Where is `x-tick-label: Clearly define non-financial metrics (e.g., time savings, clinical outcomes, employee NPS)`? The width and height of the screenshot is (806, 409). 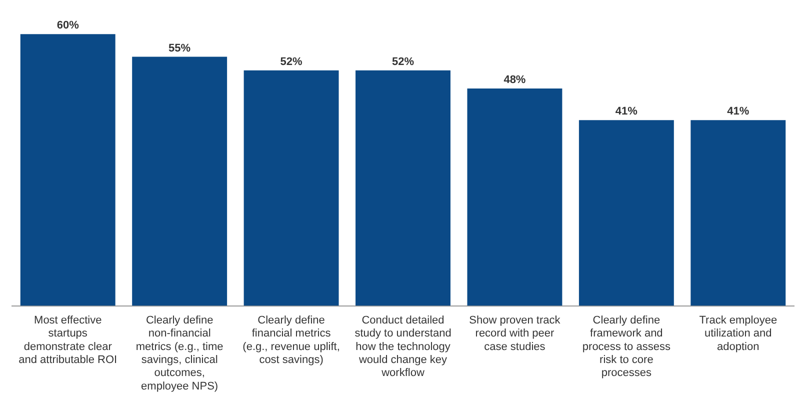 x-tick-label: Clearly define non-financial metrics (e.g., time savings, clinical outcomes, employee NPS) is located at coordinates (180, 353).